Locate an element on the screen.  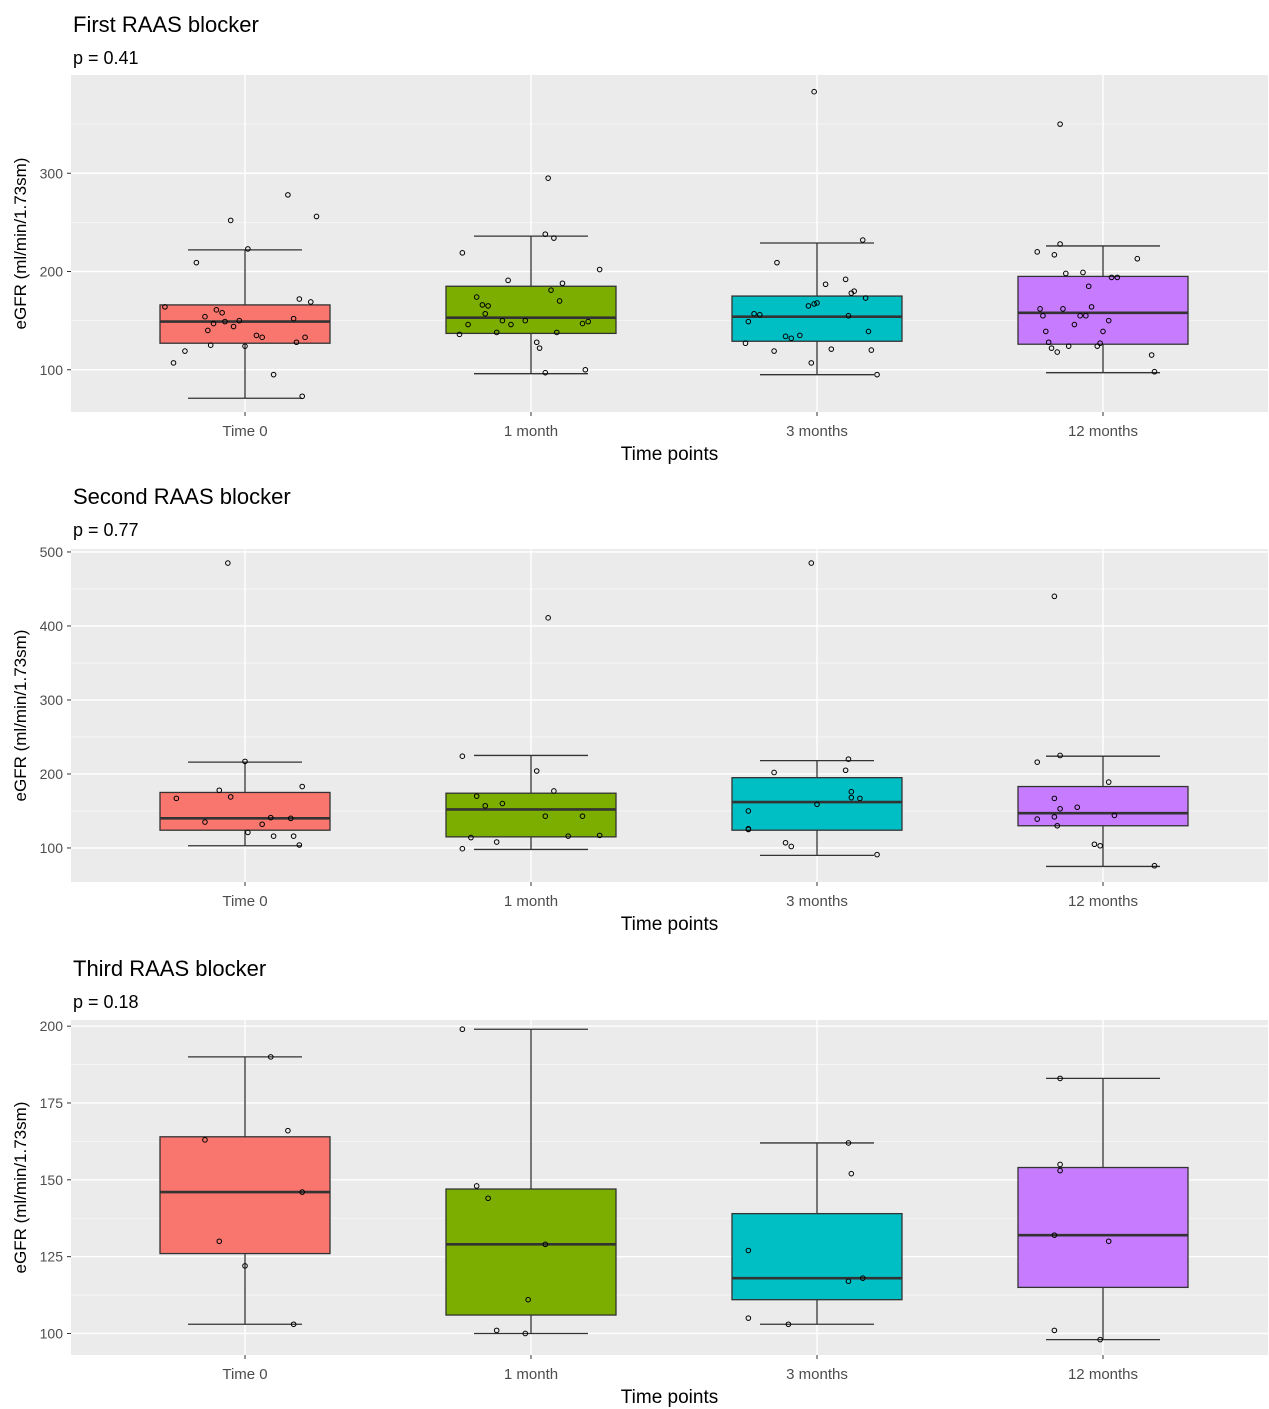
chart-title: Third RAAS blocker is located at coordinates (169, 968).